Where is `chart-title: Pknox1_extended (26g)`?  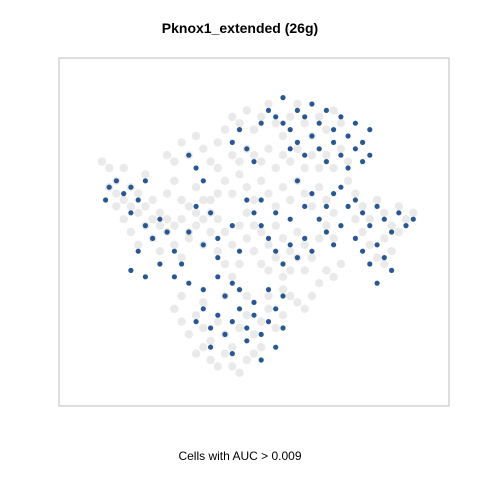 chart-title: Pknox1_extended (26g) is located at coordinates (240, 28).